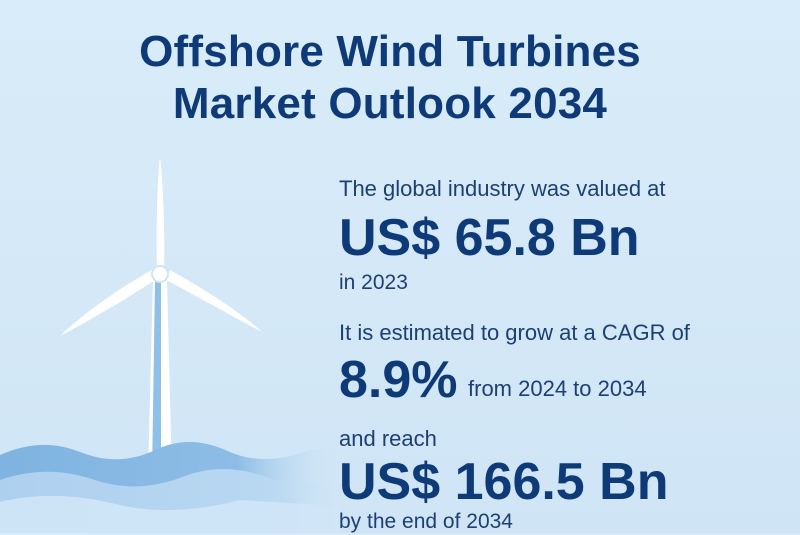 The width and height of the screenshot is (800, 535). I want to click on title-line-1: Offshore Wind Turbines, so click(390, 51).